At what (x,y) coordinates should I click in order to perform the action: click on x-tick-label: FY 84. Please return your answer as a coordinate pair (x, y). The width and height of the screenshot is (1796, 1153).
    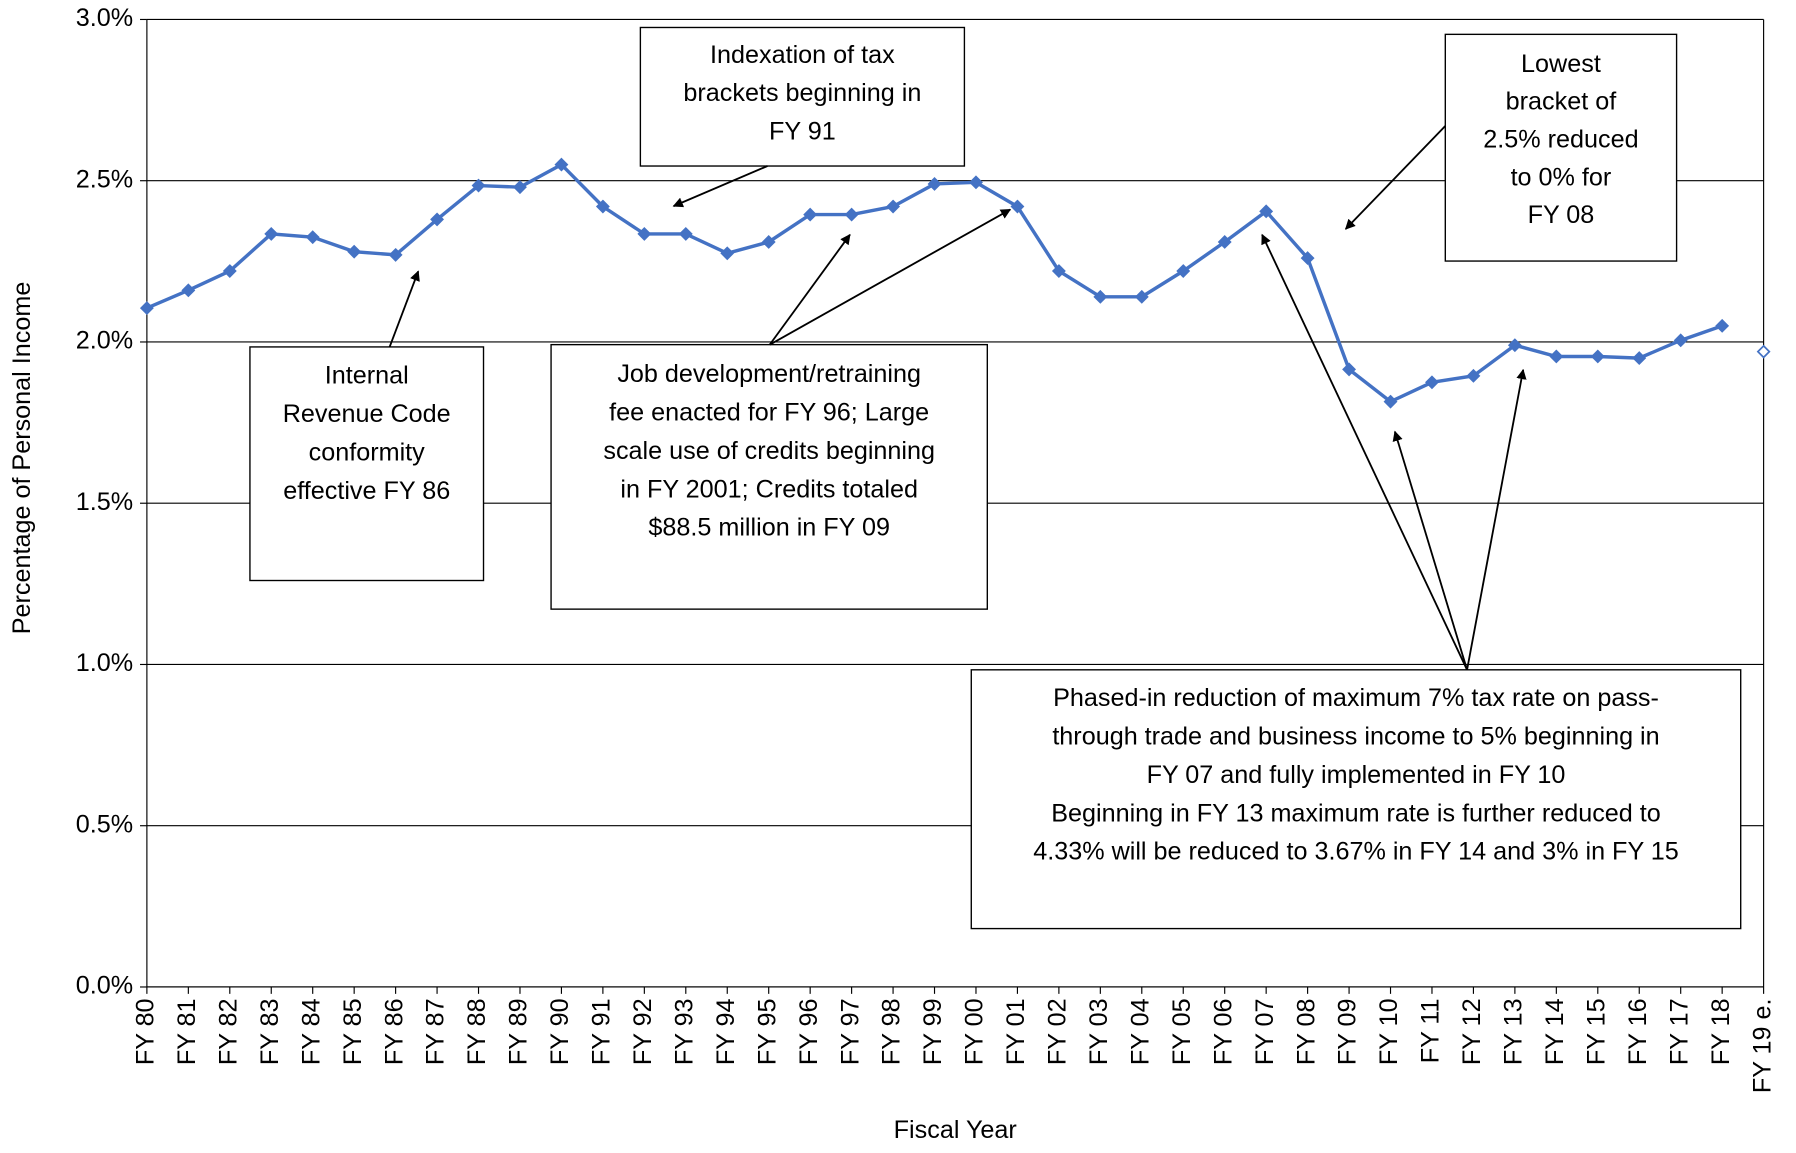
    Looking at the image, I should click on (311, 1031).